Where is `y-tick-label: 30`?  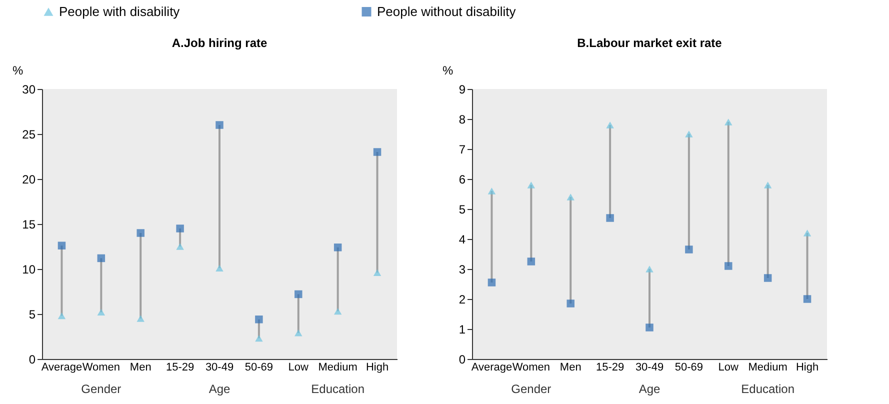 y-tick-label: 30 is located at coordinates (29, 89).